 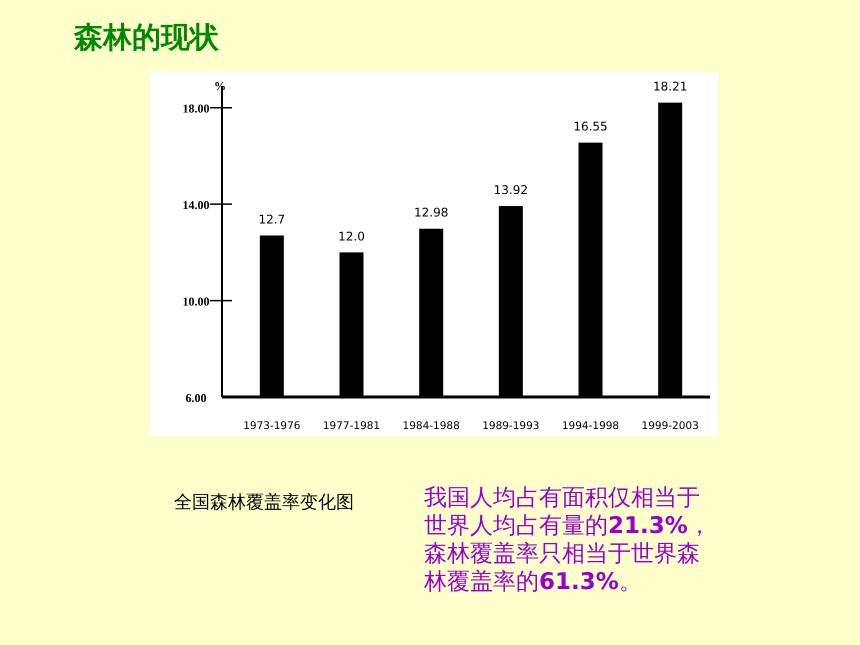 I want to click on x-tick-label: 1977-1981, so click(x=351, y=426).